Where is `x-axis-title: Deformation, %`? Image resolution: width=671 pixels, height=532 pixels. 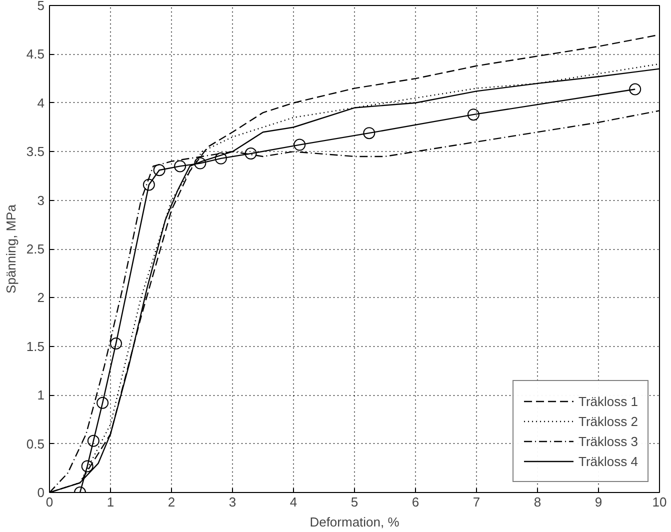 x-axis-title: Deformation, % is located at coordinates (355, 522).